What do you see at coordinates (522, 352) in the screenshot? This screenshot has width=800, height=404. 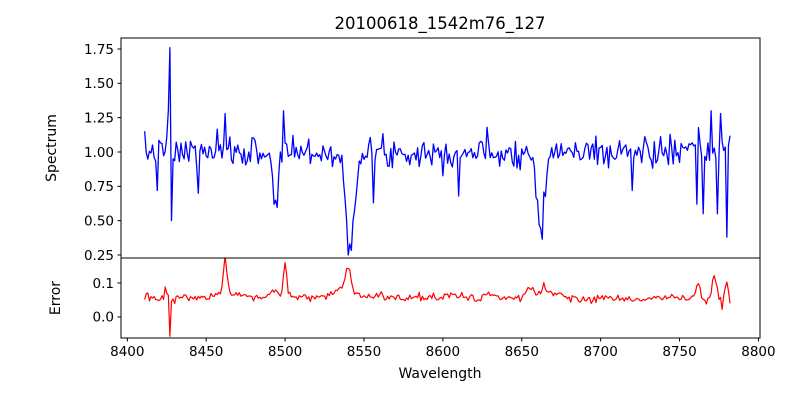 I see `x-tick-label: 8650` at bounding box center [522, 352].